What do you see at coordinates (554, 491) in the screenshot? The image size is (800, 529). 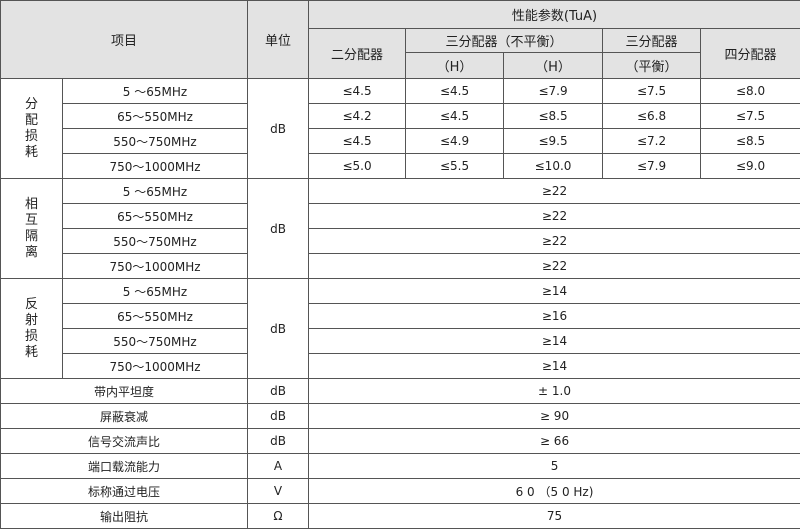 I see `value-cell: 6 0 （5 0 Hz)` at bounding box center [554, 491].